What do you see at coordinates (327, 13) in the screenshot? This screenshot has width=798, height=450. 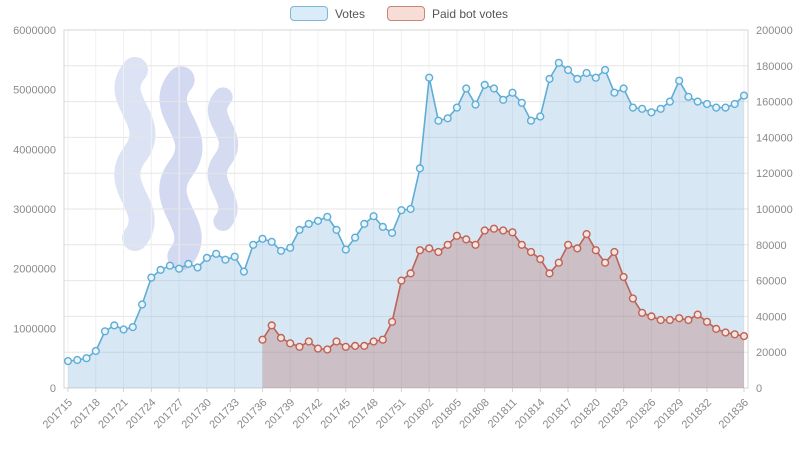 I see `legend-item-votes: Votes` at bounding box center [327, 13].